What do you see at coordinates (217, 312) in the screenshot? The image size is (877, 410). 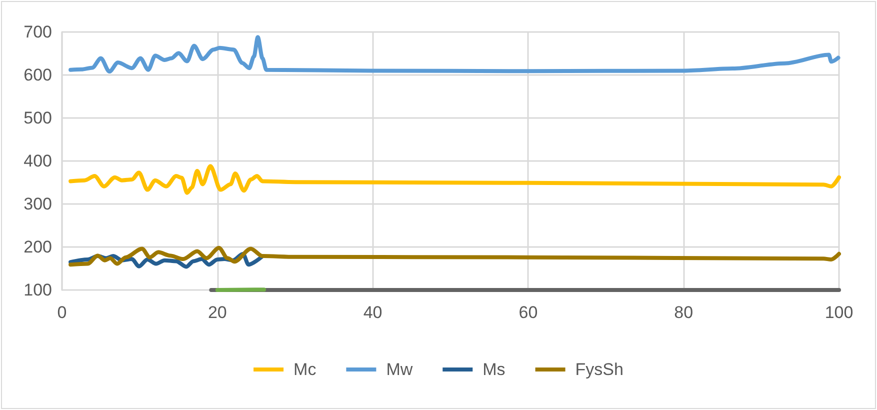 I see `x-tick-label: 20` at bounding box center [217, 312].